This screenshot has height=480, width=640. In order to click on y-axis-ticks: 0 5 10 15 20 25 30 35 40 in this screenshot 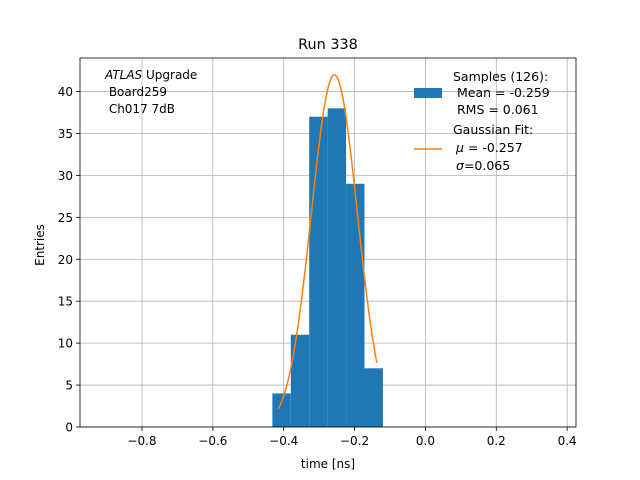, I will do `click(69, 260)`.